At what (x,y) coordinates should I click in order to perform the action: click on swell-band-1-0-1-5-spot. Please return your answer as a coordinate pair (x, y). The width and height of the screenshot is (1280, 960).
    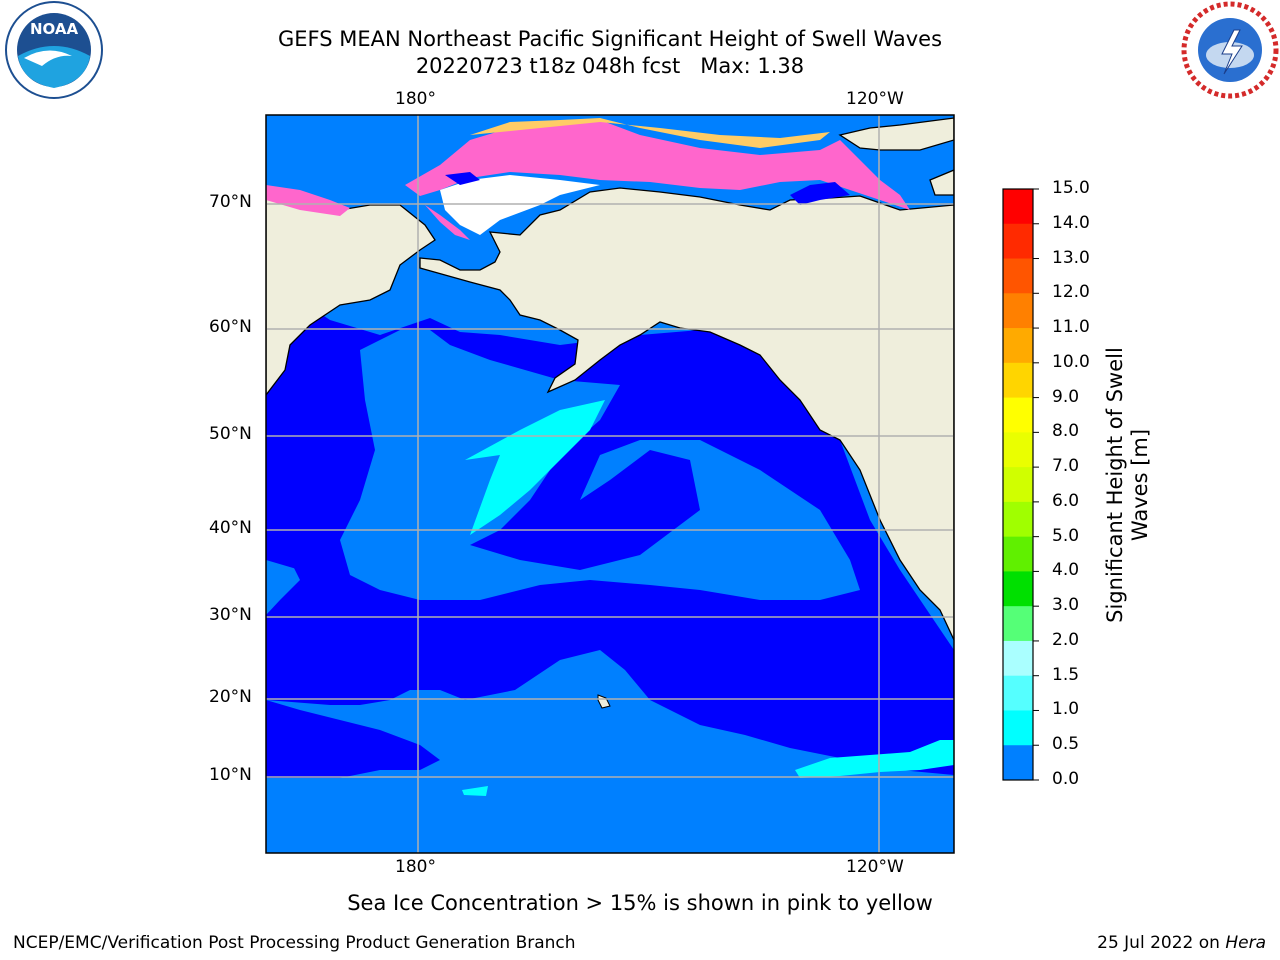
    Looking at the image, I should click on (475, 791).